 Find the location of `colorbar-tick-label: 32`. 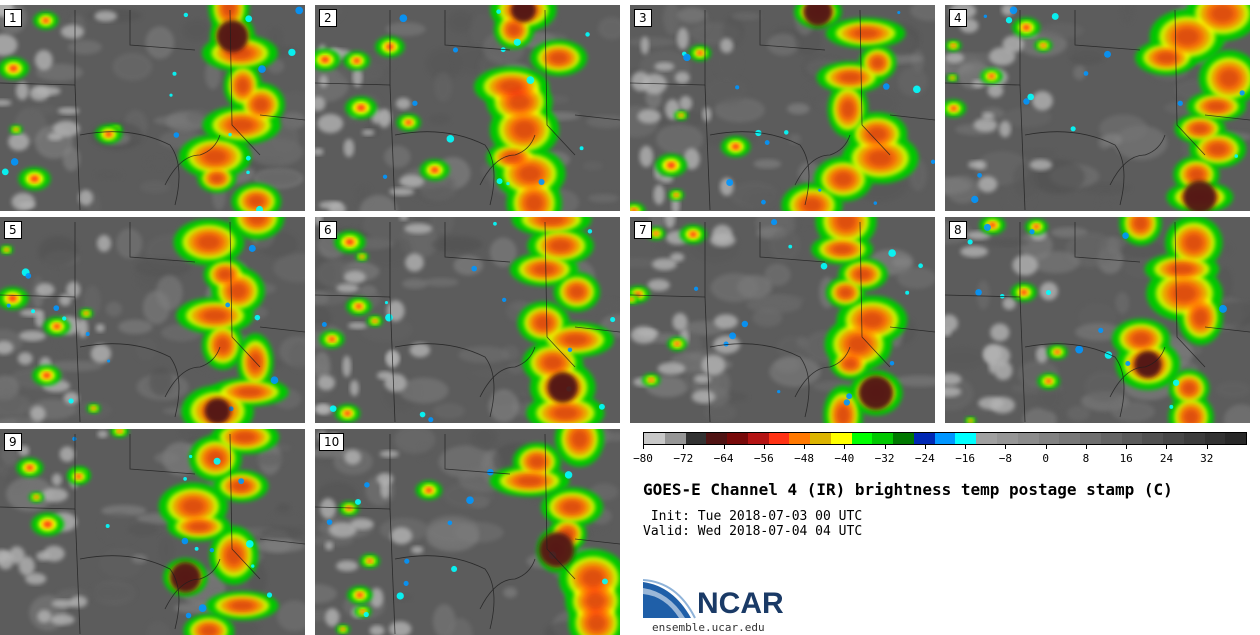

colorbar-tick-label: 32 is located at coordinates (1207, 458).